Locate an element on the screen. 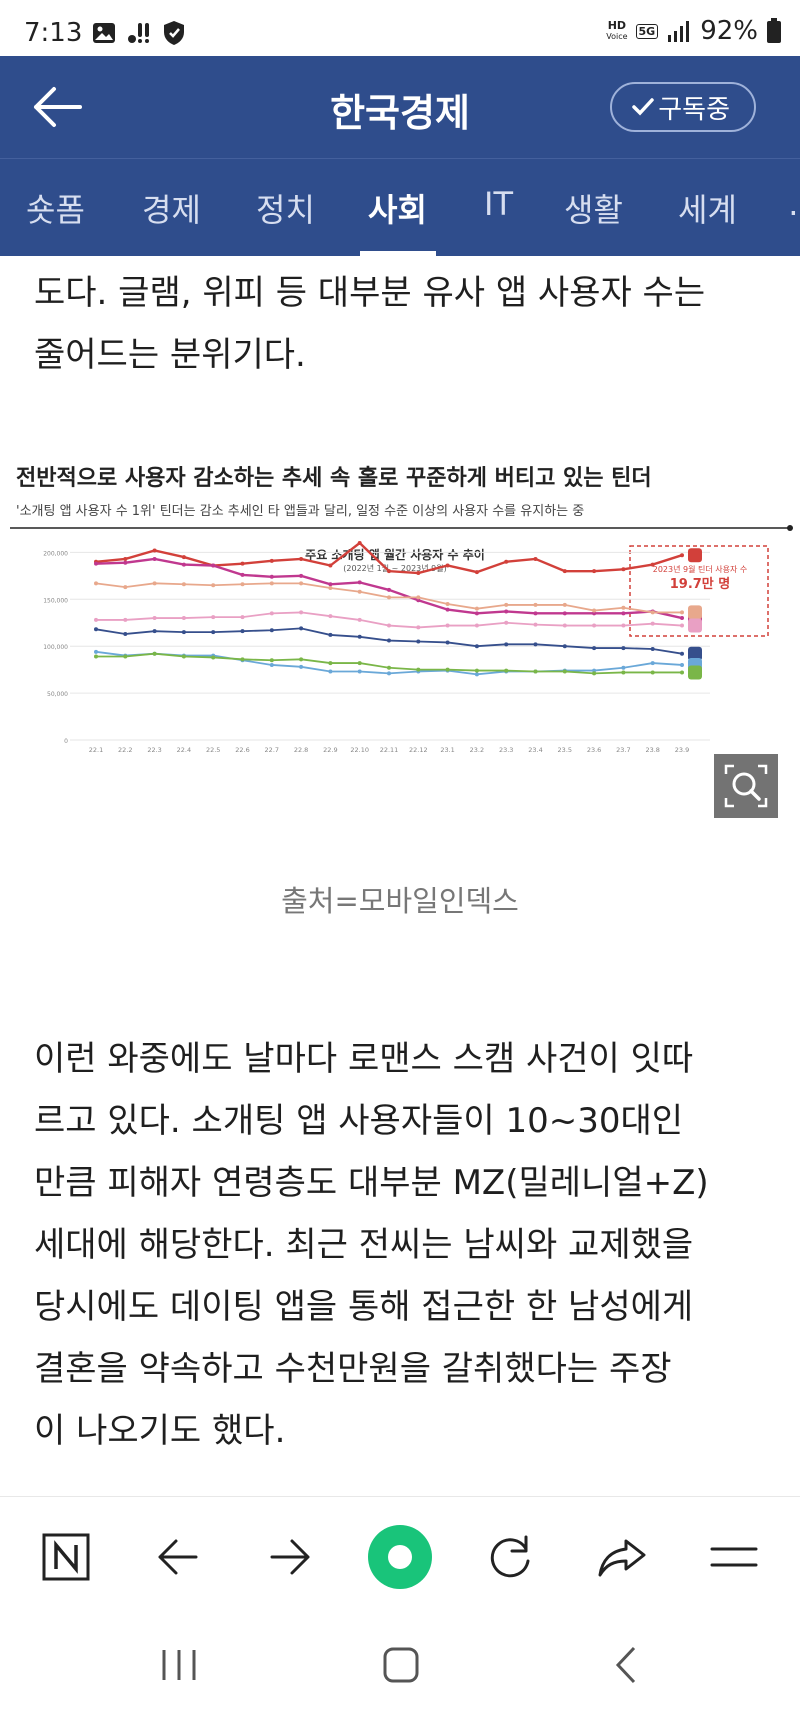 This screenshot has height=1716, width=800. status-bar: 7:13 HD Voice 5G 92% is located at coordinates (400, 28).